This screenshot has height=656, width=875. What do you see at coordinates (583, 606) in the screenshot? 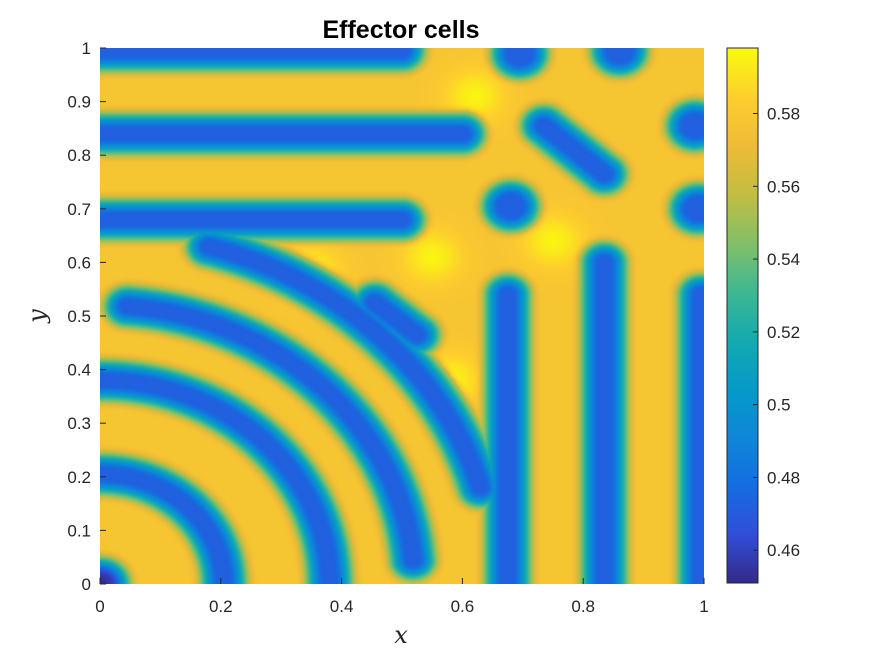
I see `x-tick-label: 0.8` at bounding box center [583, 606].